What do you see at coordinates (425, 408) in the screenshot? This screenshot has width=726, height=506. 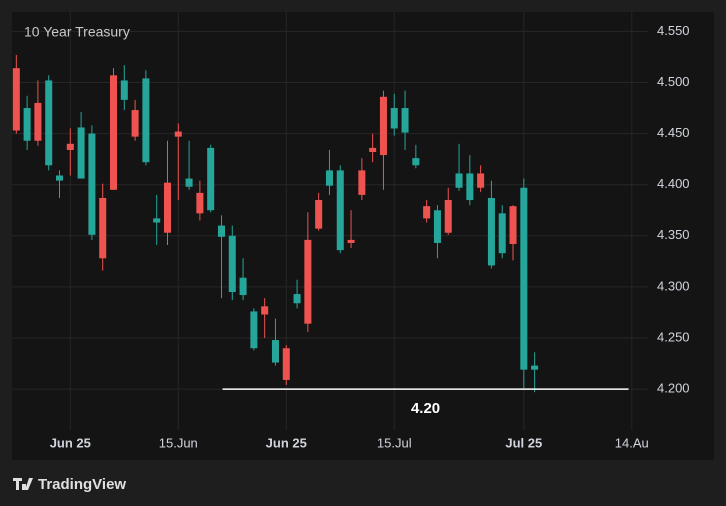 I see `line-label: 4.20` at bounding box center [425, 408].